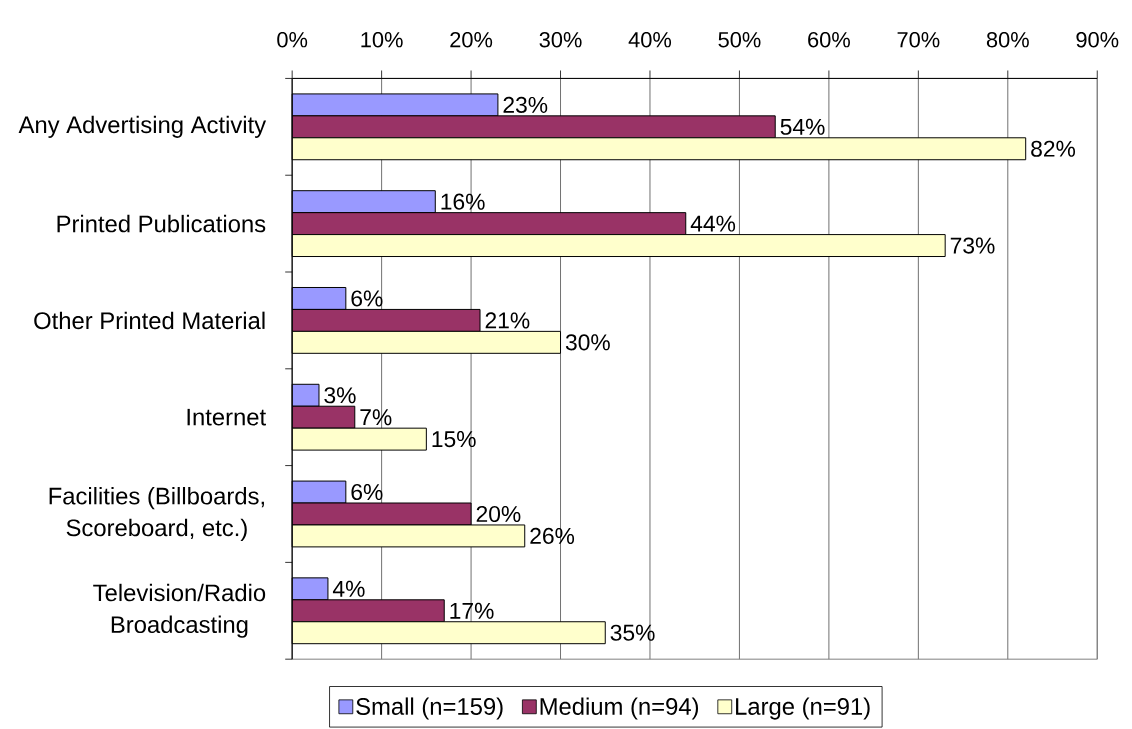 This screenshot has height=729, width=1132. Describe the element at coordinates (803, 708) in the screenshot. I see `legend-label: Large (n=91)` at that location.